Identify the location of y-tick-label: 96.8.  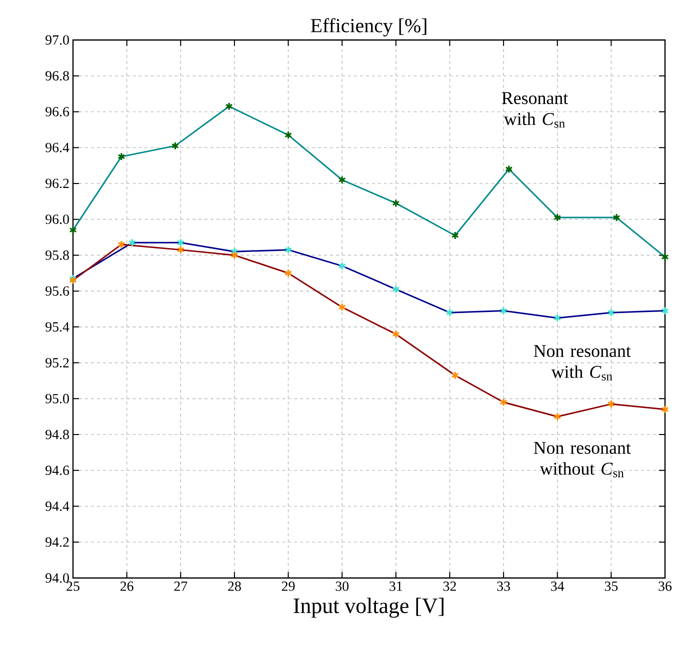
(57, 76).